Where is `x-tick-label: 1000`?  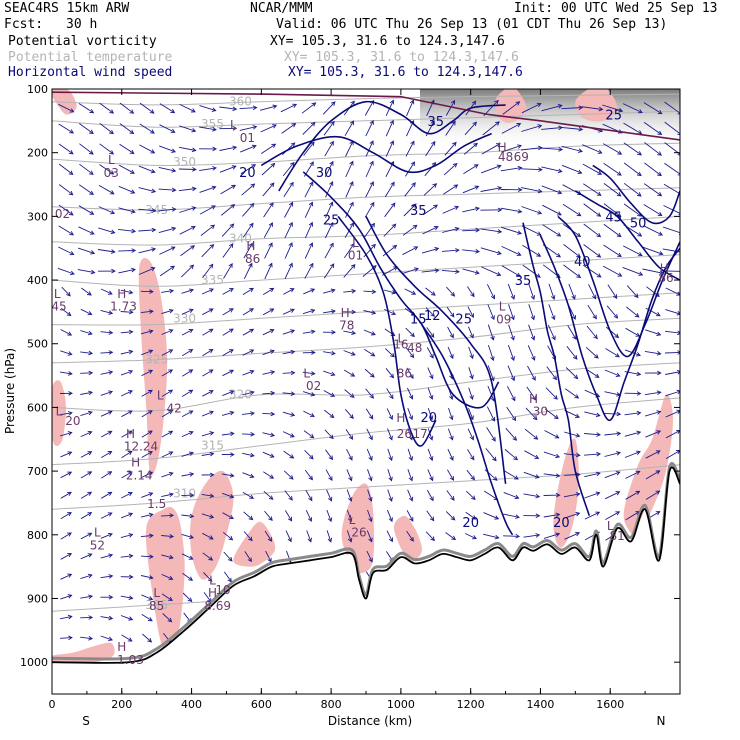 x-tick-label: 1000 is located at coordinates (401, 704).